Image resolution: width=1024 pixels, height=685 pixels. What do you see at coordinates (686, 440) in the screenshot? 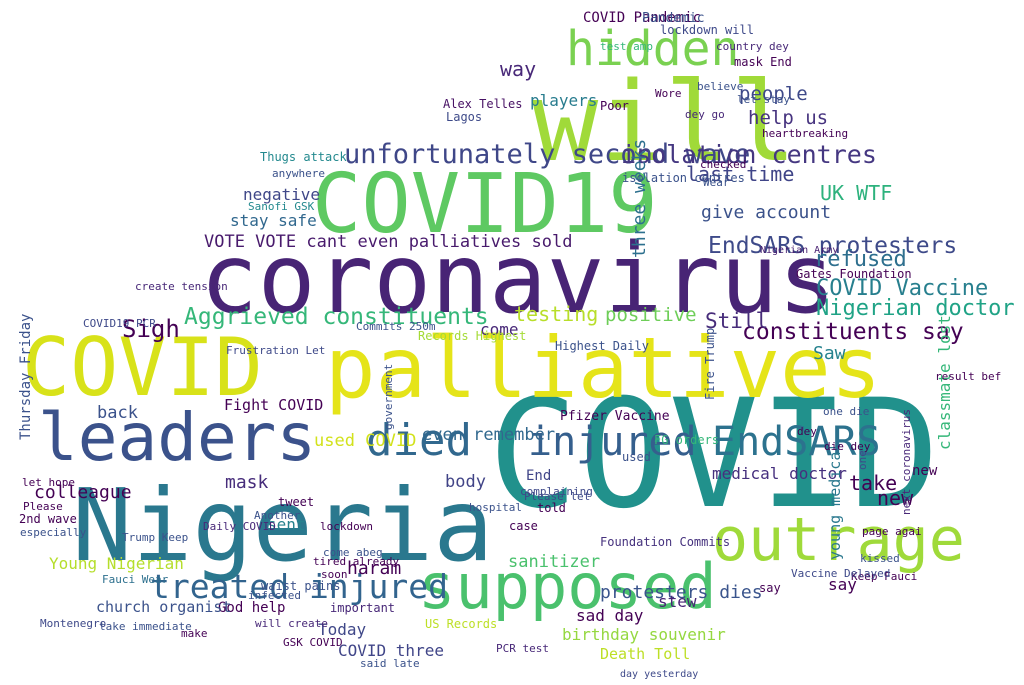
I see `word: FG orders` at bounding box center [686, 440].